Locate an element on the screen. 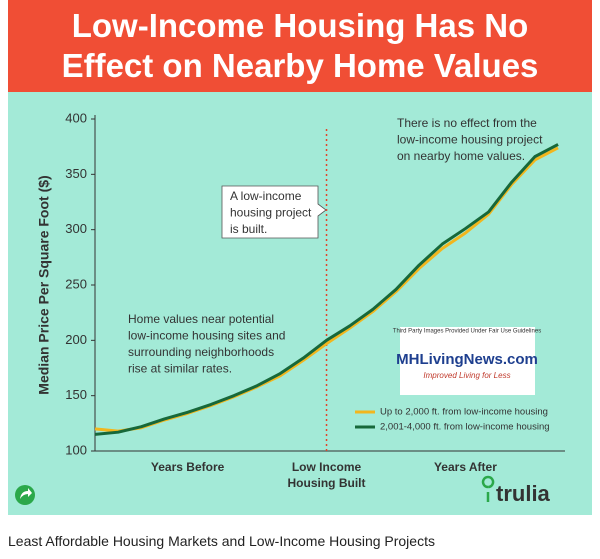 This screenshot has width=600, height=559. brand-pin is located at coordinates (488, 488).